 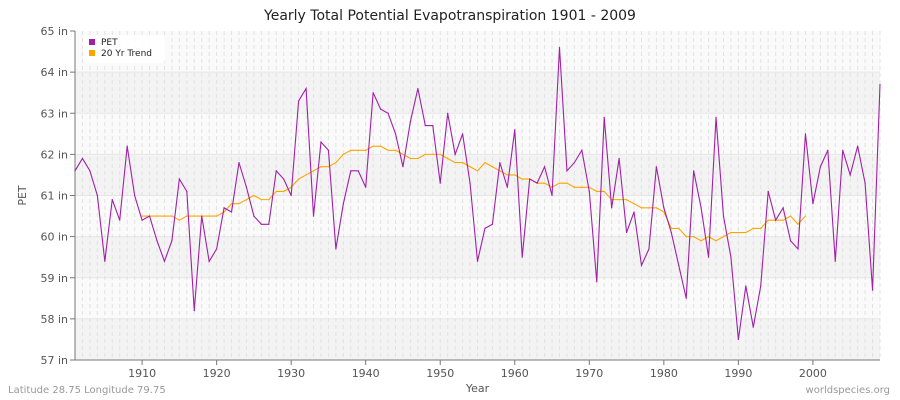 What do you see at coordinates (366, 373) in the screenshot?
I see `x-tick-label: 1940` at bounding box center [366, 373].